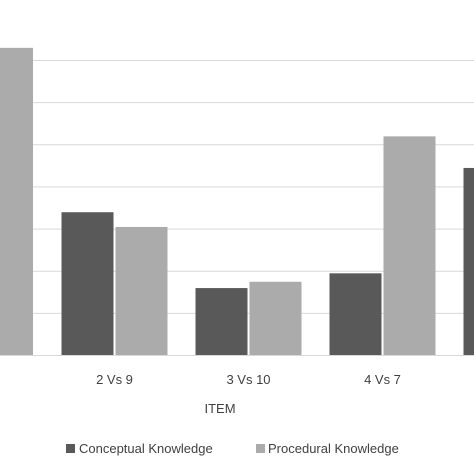  I want to click on legend-label-conceptual: Conceptual Knowledge, so click(146, 448).